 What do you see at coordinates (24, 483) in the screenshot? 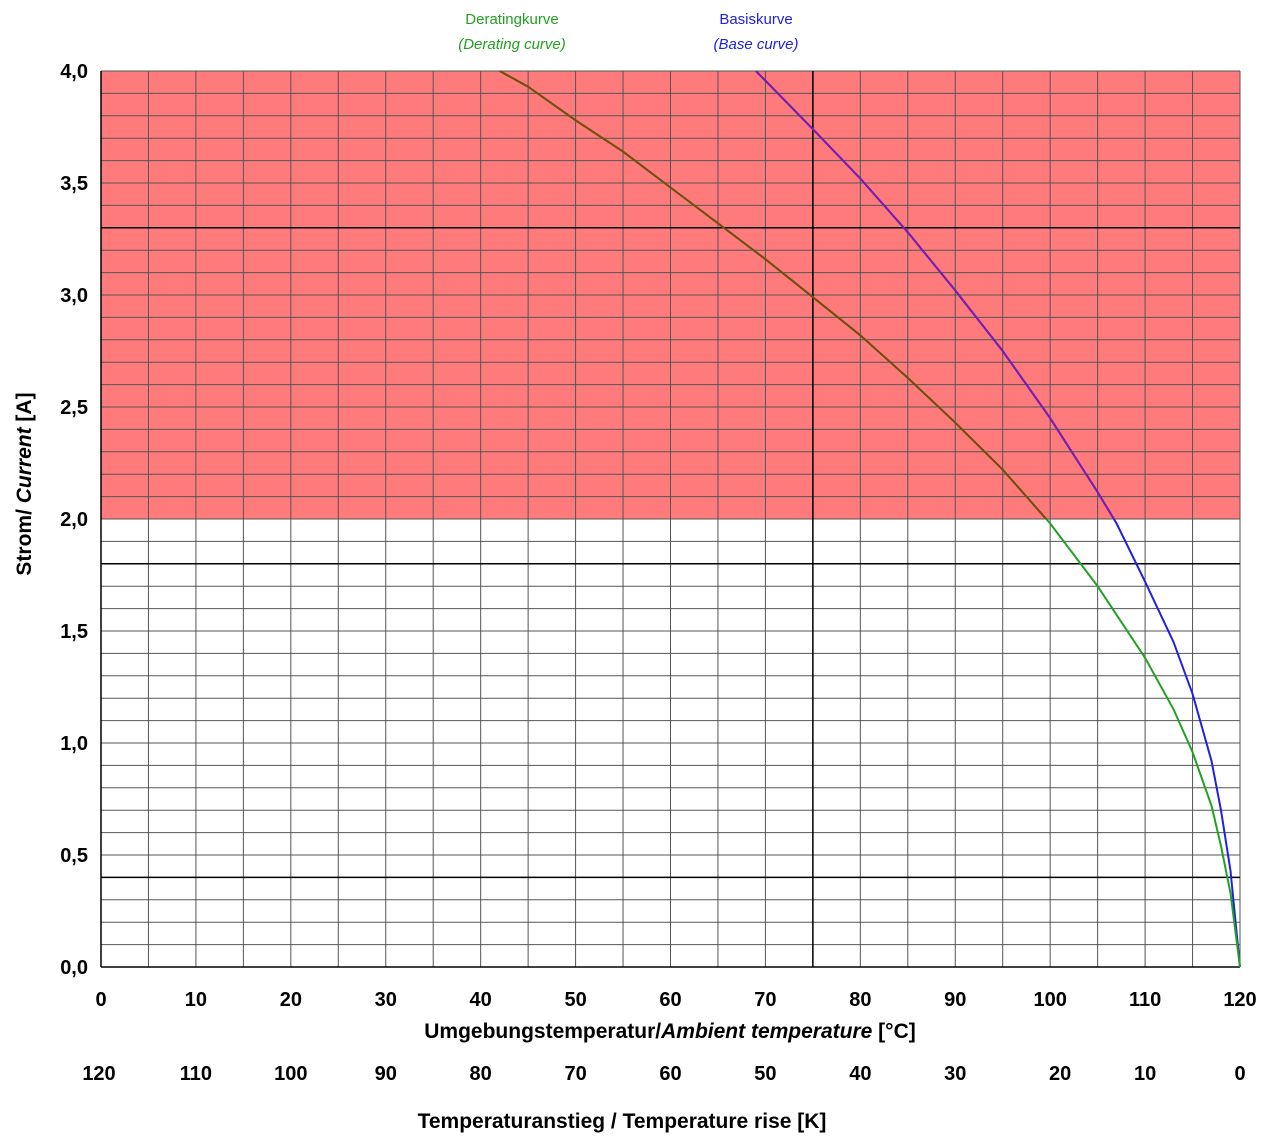
I see `y-axis-title: Strom/ Current [A]` at bounding box center [24, 483].